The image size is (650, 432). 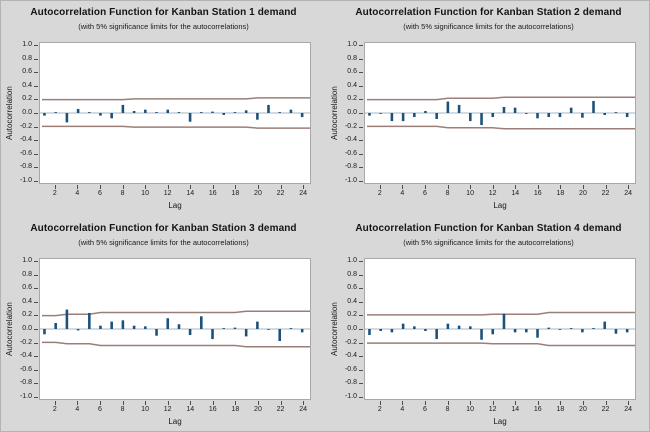 I want to click on x-tick-label: 24, so click(x=628, y=409).